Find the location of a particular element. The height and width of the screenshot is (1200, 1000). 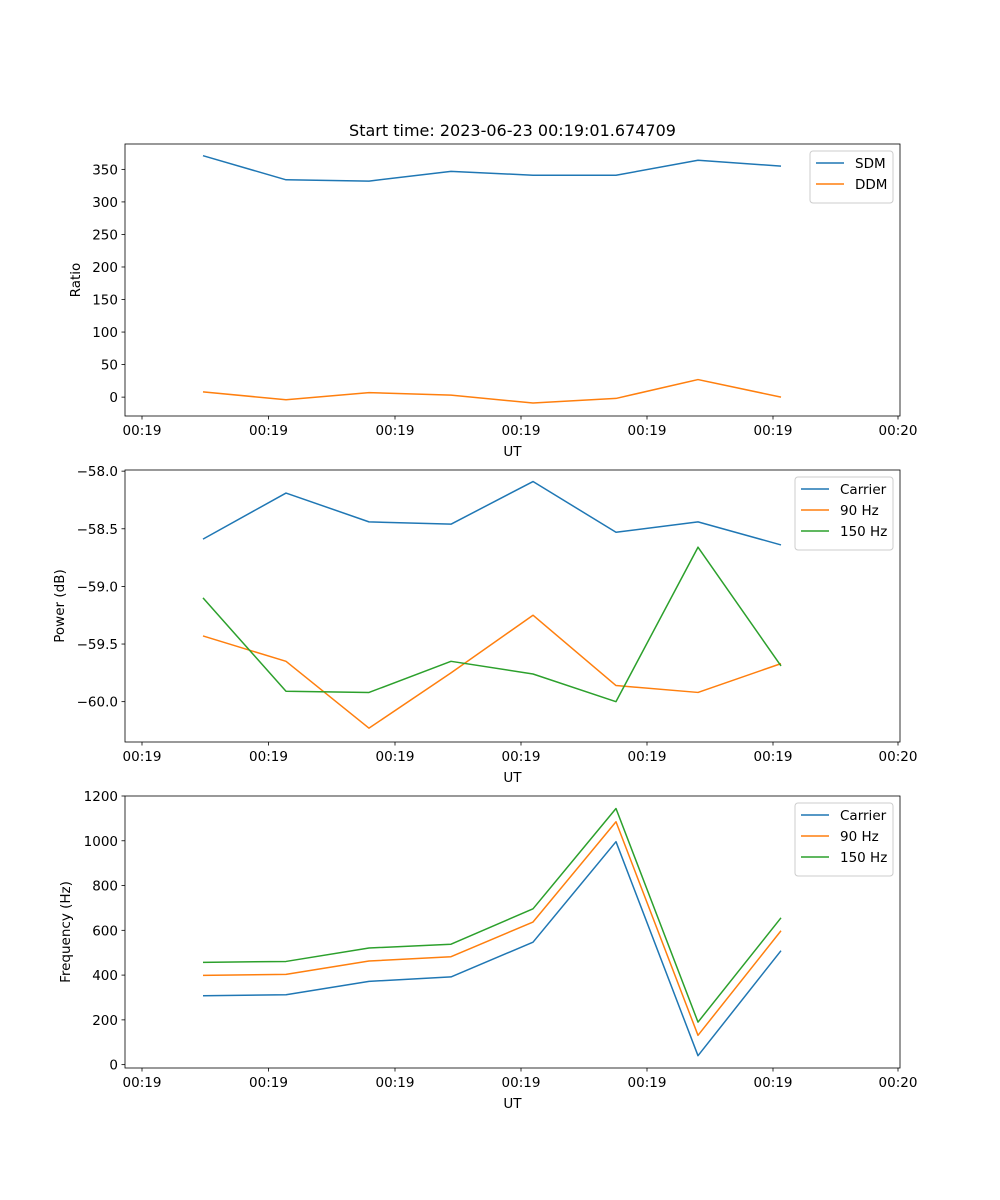

figure-title: Start time: 2023-06-23 00:19:01.674709 is located at coordinates (512, 130).